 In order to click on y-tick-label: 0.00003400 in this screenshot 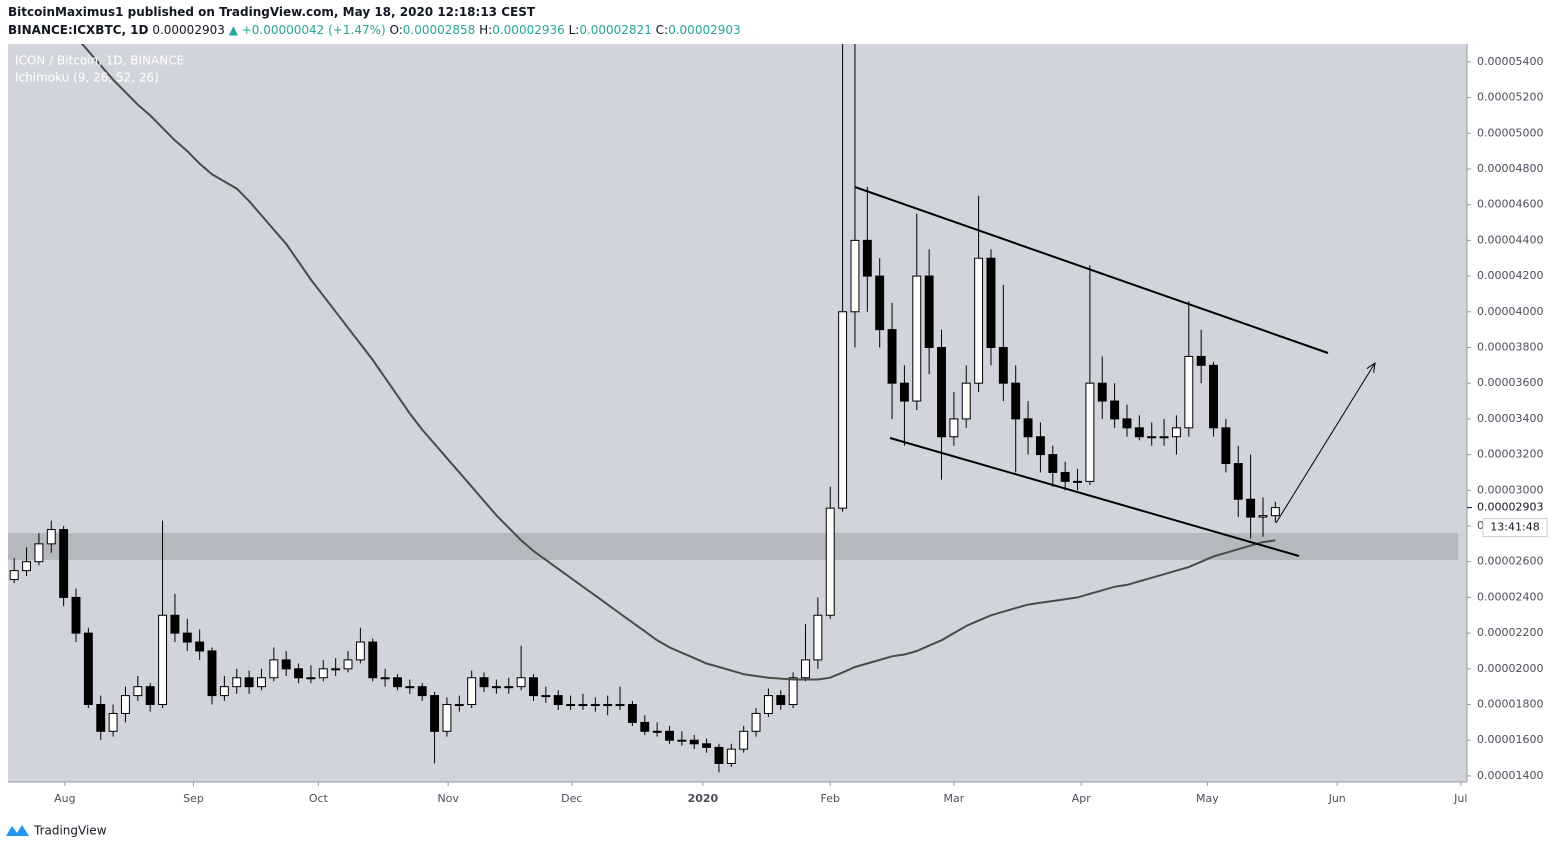, I will do `click(1510, 418)`.